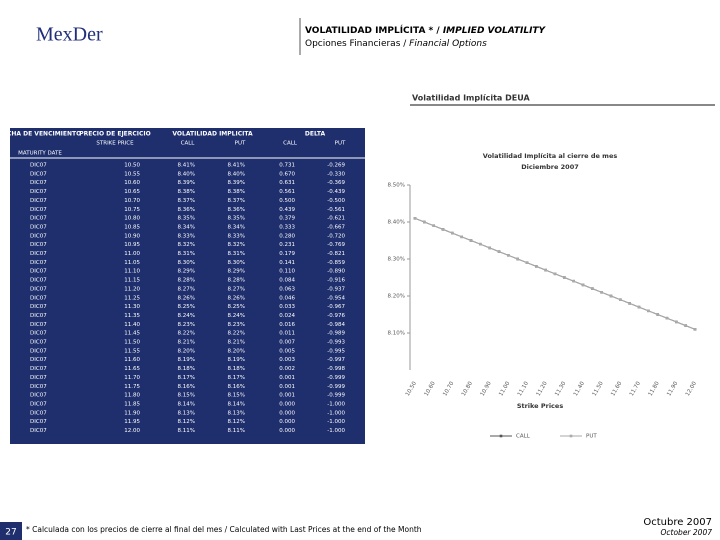  What do you see at coordinates (287, 289) in the screenshot?
I see `table-cell: 0.063` at bounding box center [287, 289].